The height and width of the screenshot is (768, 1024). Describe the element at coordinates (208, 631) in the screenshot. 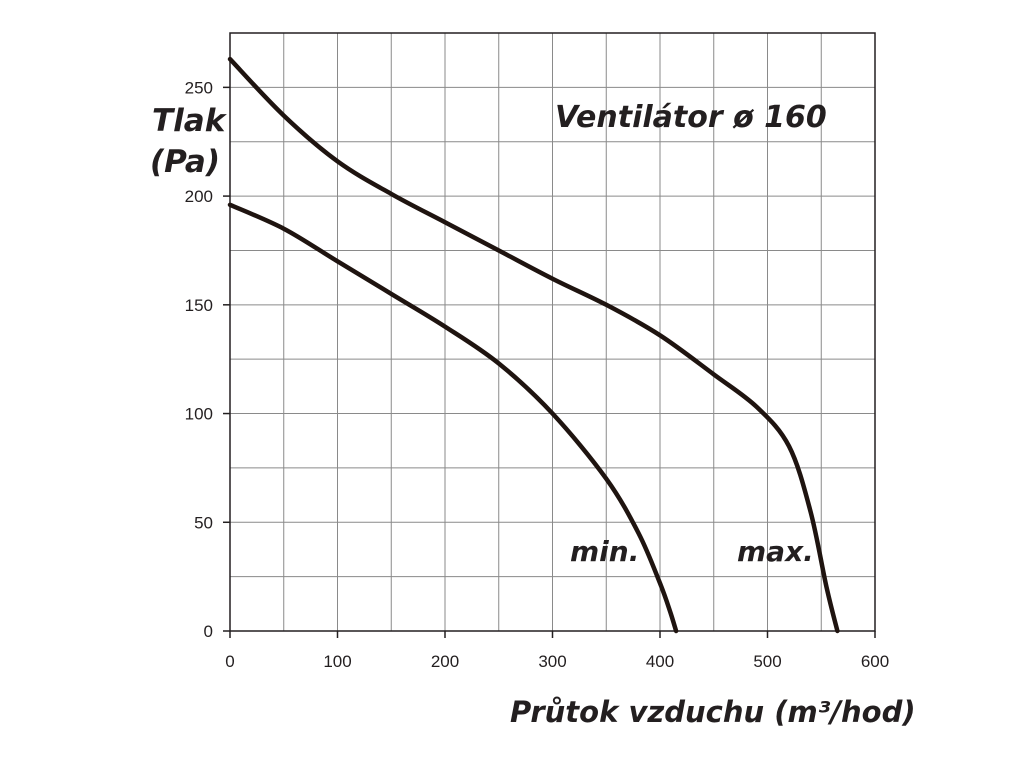

I see `y-tick-label: 0` at that location.